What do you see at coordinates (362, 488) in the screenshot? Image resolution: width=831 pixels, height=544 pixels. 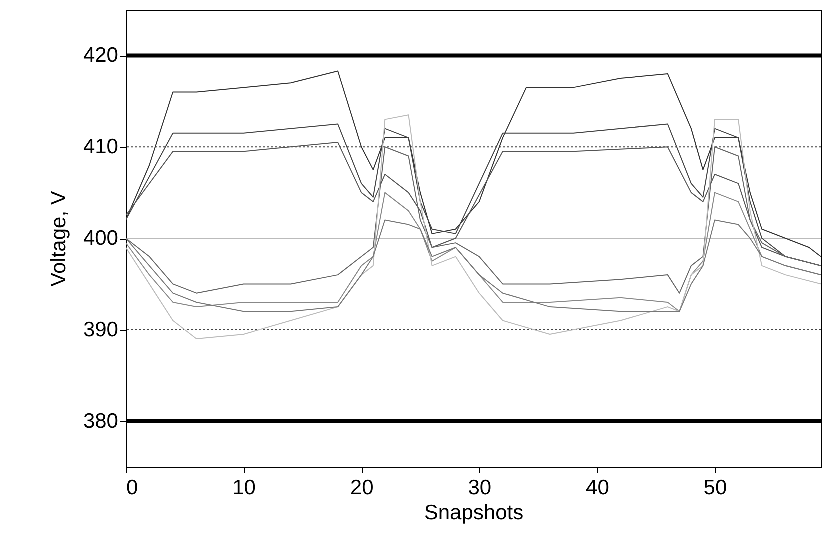 I see `x-tick-label: 20` at bounding box center [362, 488].